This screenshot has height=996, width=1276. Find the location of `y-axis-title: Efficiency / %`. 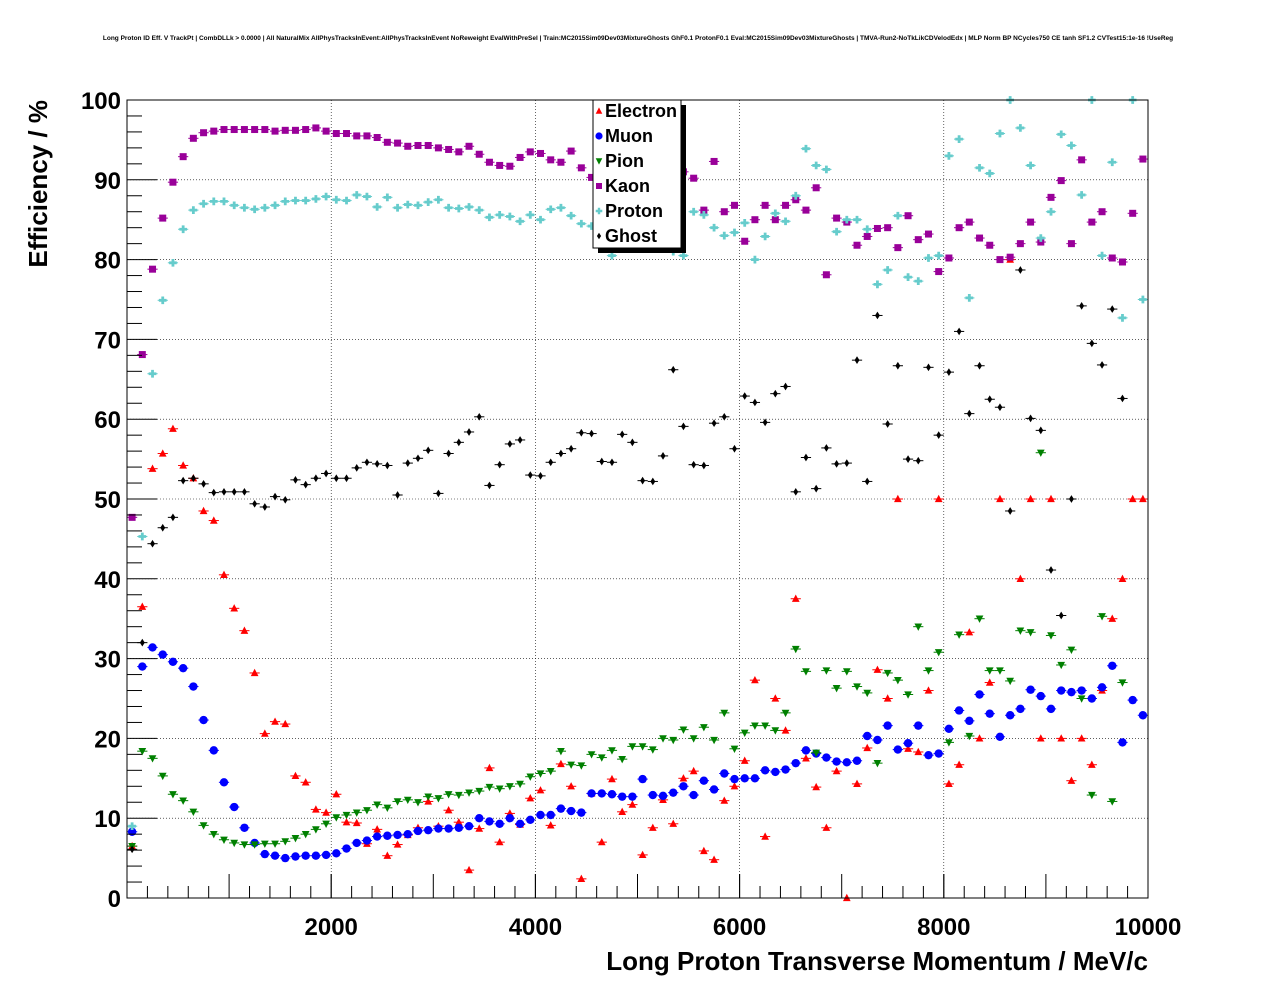

y-axis-title: Efficiency / % is located at coordinates (38, 184).